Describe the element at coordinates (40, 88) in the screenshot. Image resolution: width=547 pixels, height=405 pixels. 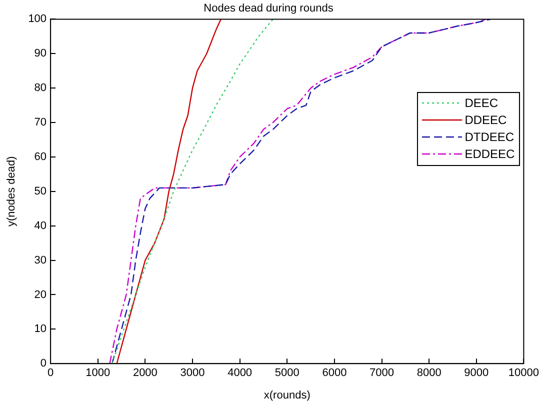
I see `y-tick-label: 80` at that location.